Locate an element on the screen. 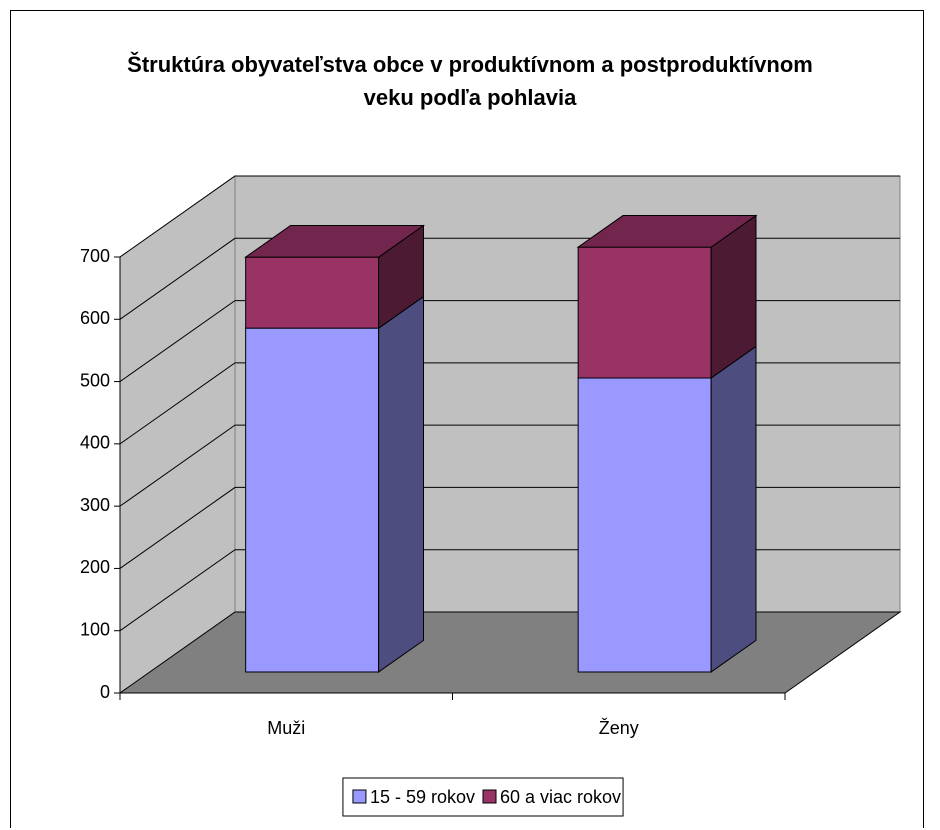 Image resolution: width=940 pixels, height=830 pixels. y-tick-label: 300 is located at coordinates (95, 505).